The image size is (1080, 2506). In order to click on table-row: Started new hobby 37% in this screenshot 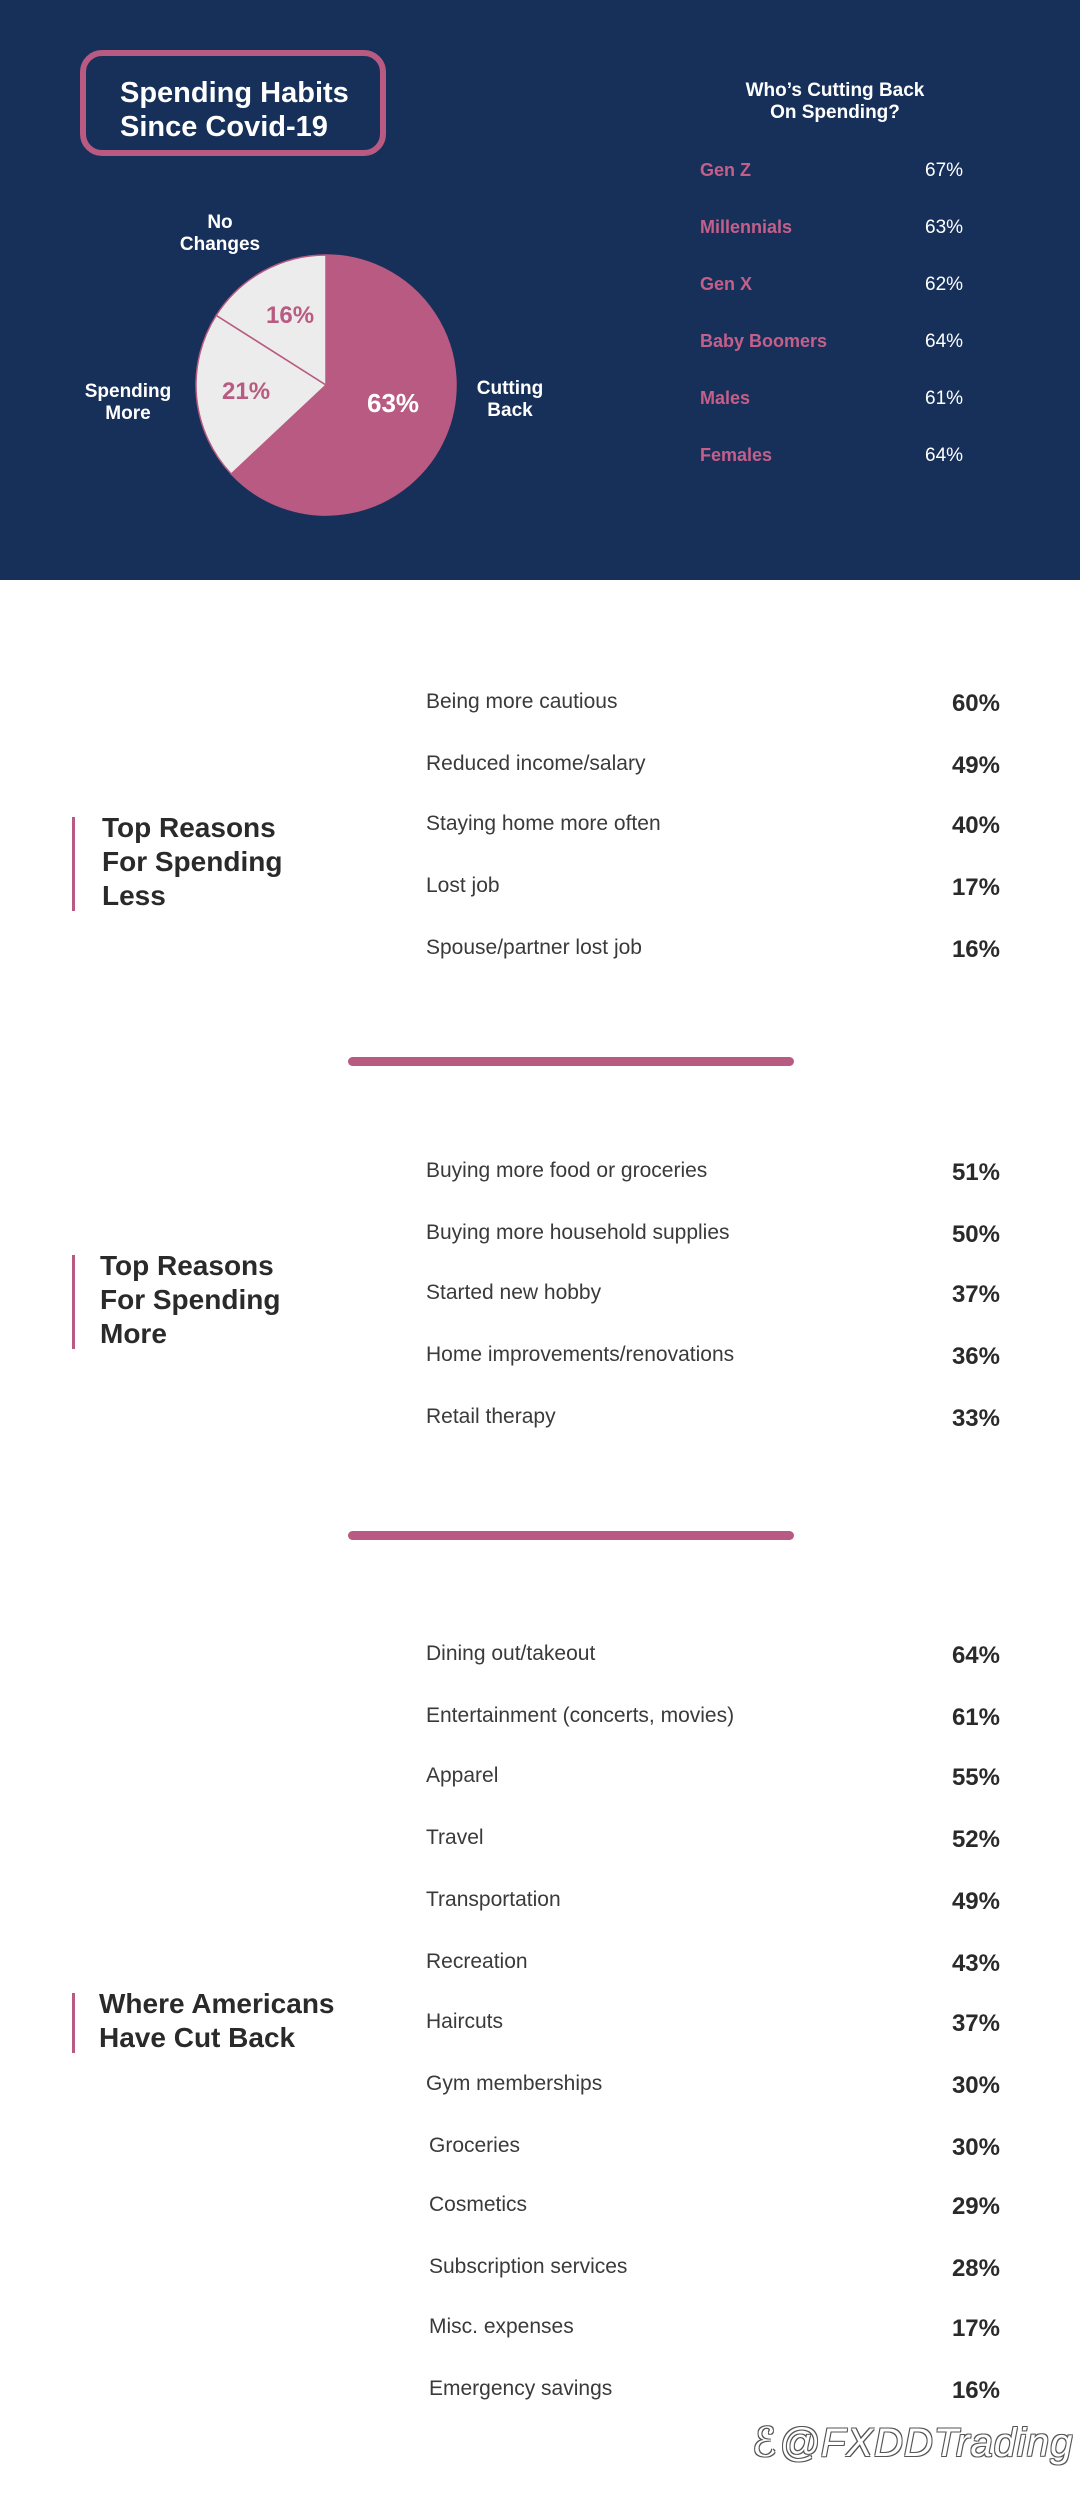, I will do `click(713, 1297)`.